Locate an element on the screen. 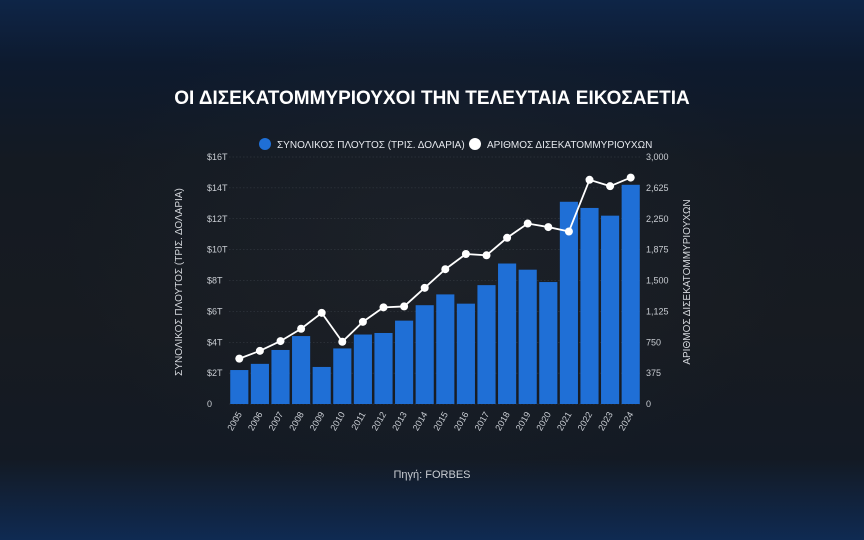 This screenshot has width=864, height=540. left-tick-label: $14T is located at coordinates (217, 188).